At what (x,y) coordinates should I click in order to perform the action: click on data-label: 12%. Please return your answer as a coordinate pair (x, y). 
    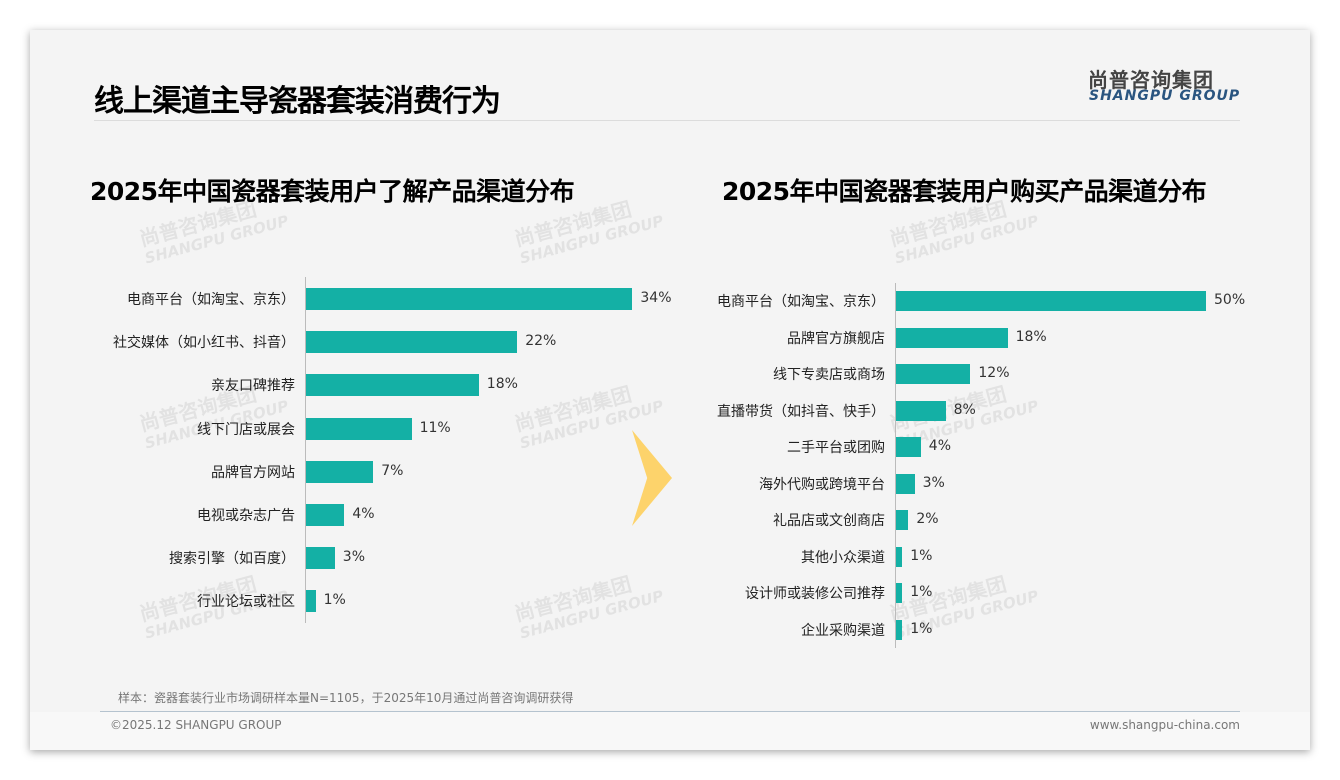
    Looking at the image, I should click on (994, 373).